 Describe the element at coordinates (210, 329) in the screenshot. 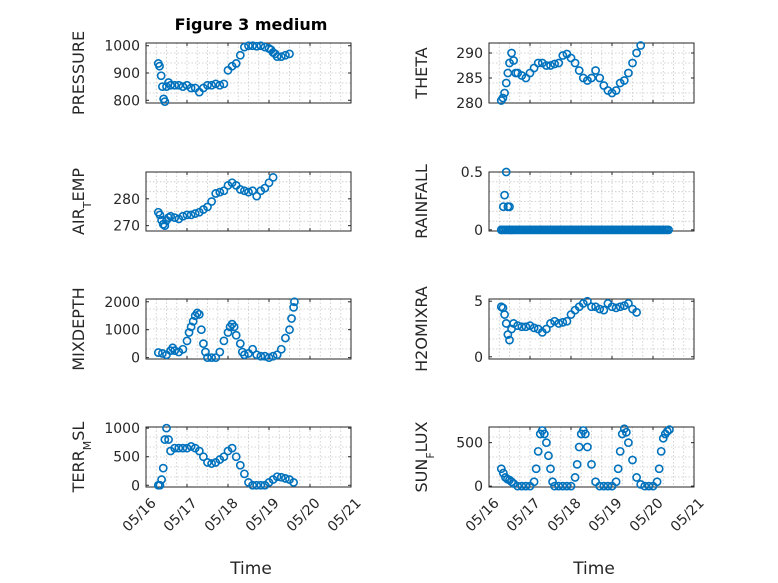

I see `axes-5: 0 1000 2000 MIXDEPTH` at that location.